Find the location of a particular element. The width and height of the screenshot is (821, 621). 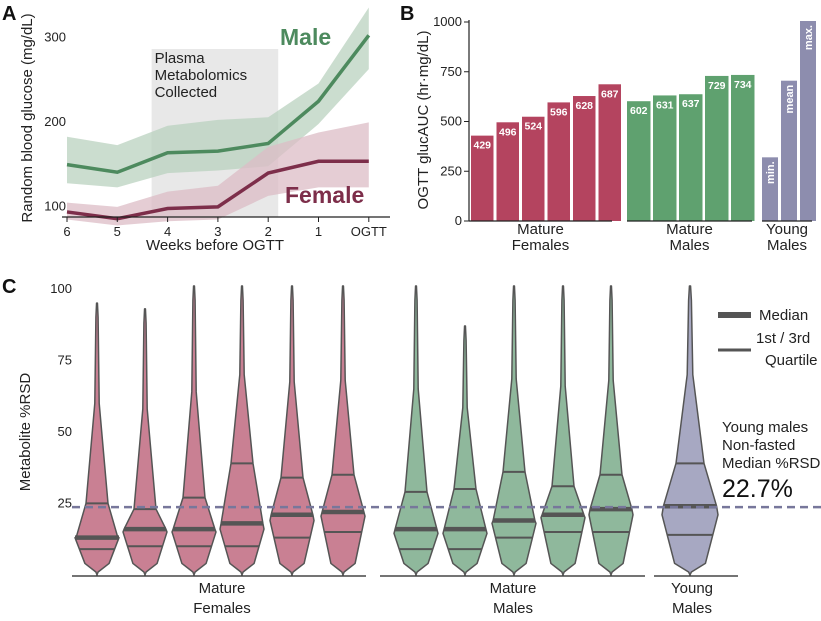

legend-quartile-label: Quartile is located at coordinates (791, 360).